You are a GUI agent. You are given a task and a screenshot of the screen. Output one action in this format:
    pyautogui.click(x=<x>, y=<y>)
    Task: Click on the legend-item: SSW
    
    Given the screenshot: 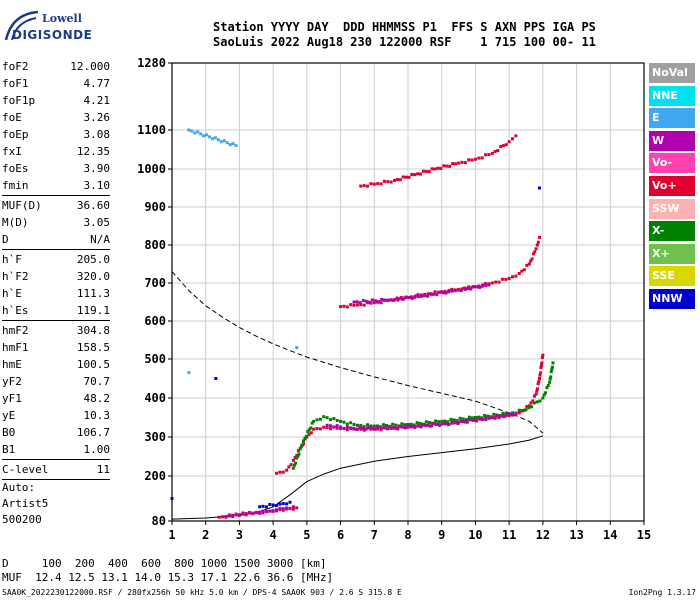 What is the action you would take?
    pyautogui.click(x=672, y=208)
    